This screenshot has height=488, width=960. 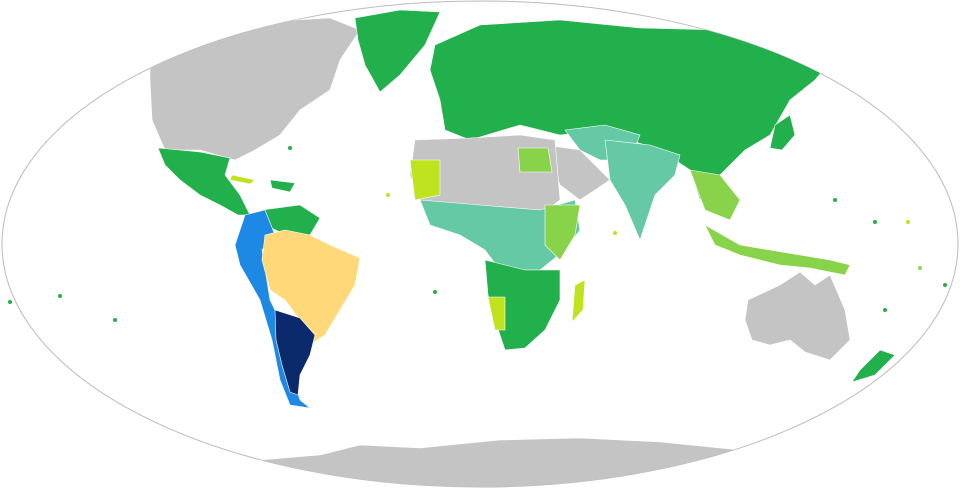 I want to click on caribbean, so click(x=282, y=186).